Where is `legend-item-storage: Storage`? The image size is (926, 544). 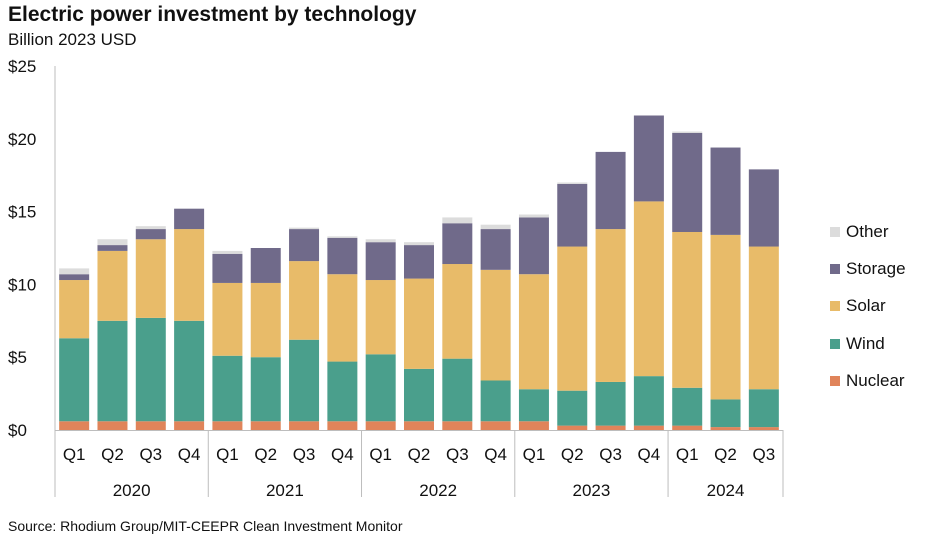 legend-item-storage: Storage is located at coordinates (875, 268).